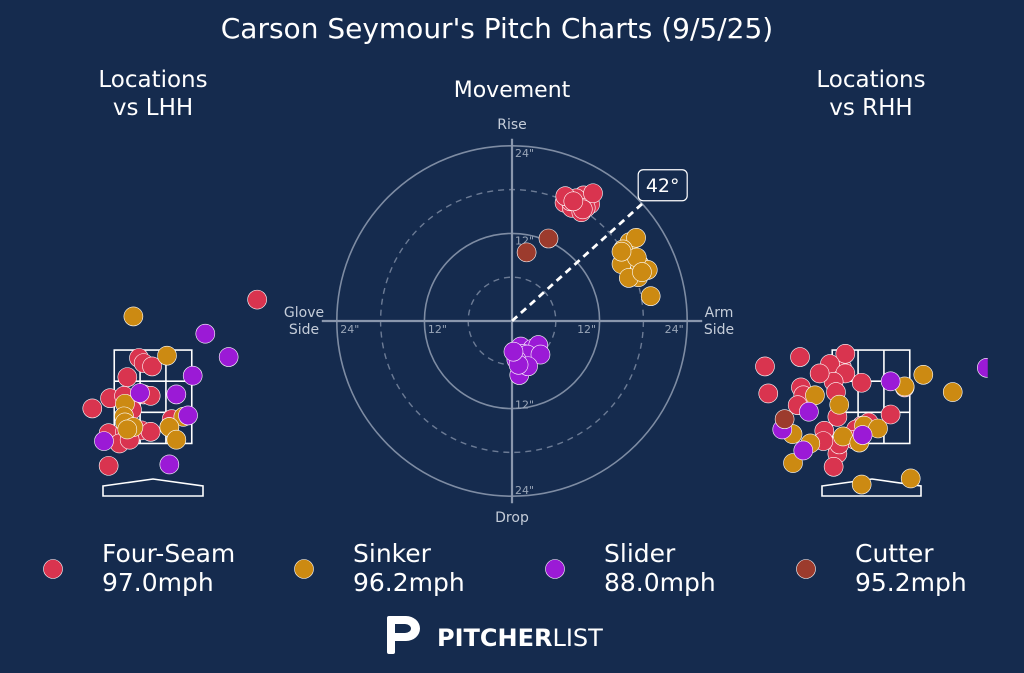  Describe the element at coordinates (174, 282) in the screenshot. I see `locations-lhh-panel: Locations vs LHH` at that location.